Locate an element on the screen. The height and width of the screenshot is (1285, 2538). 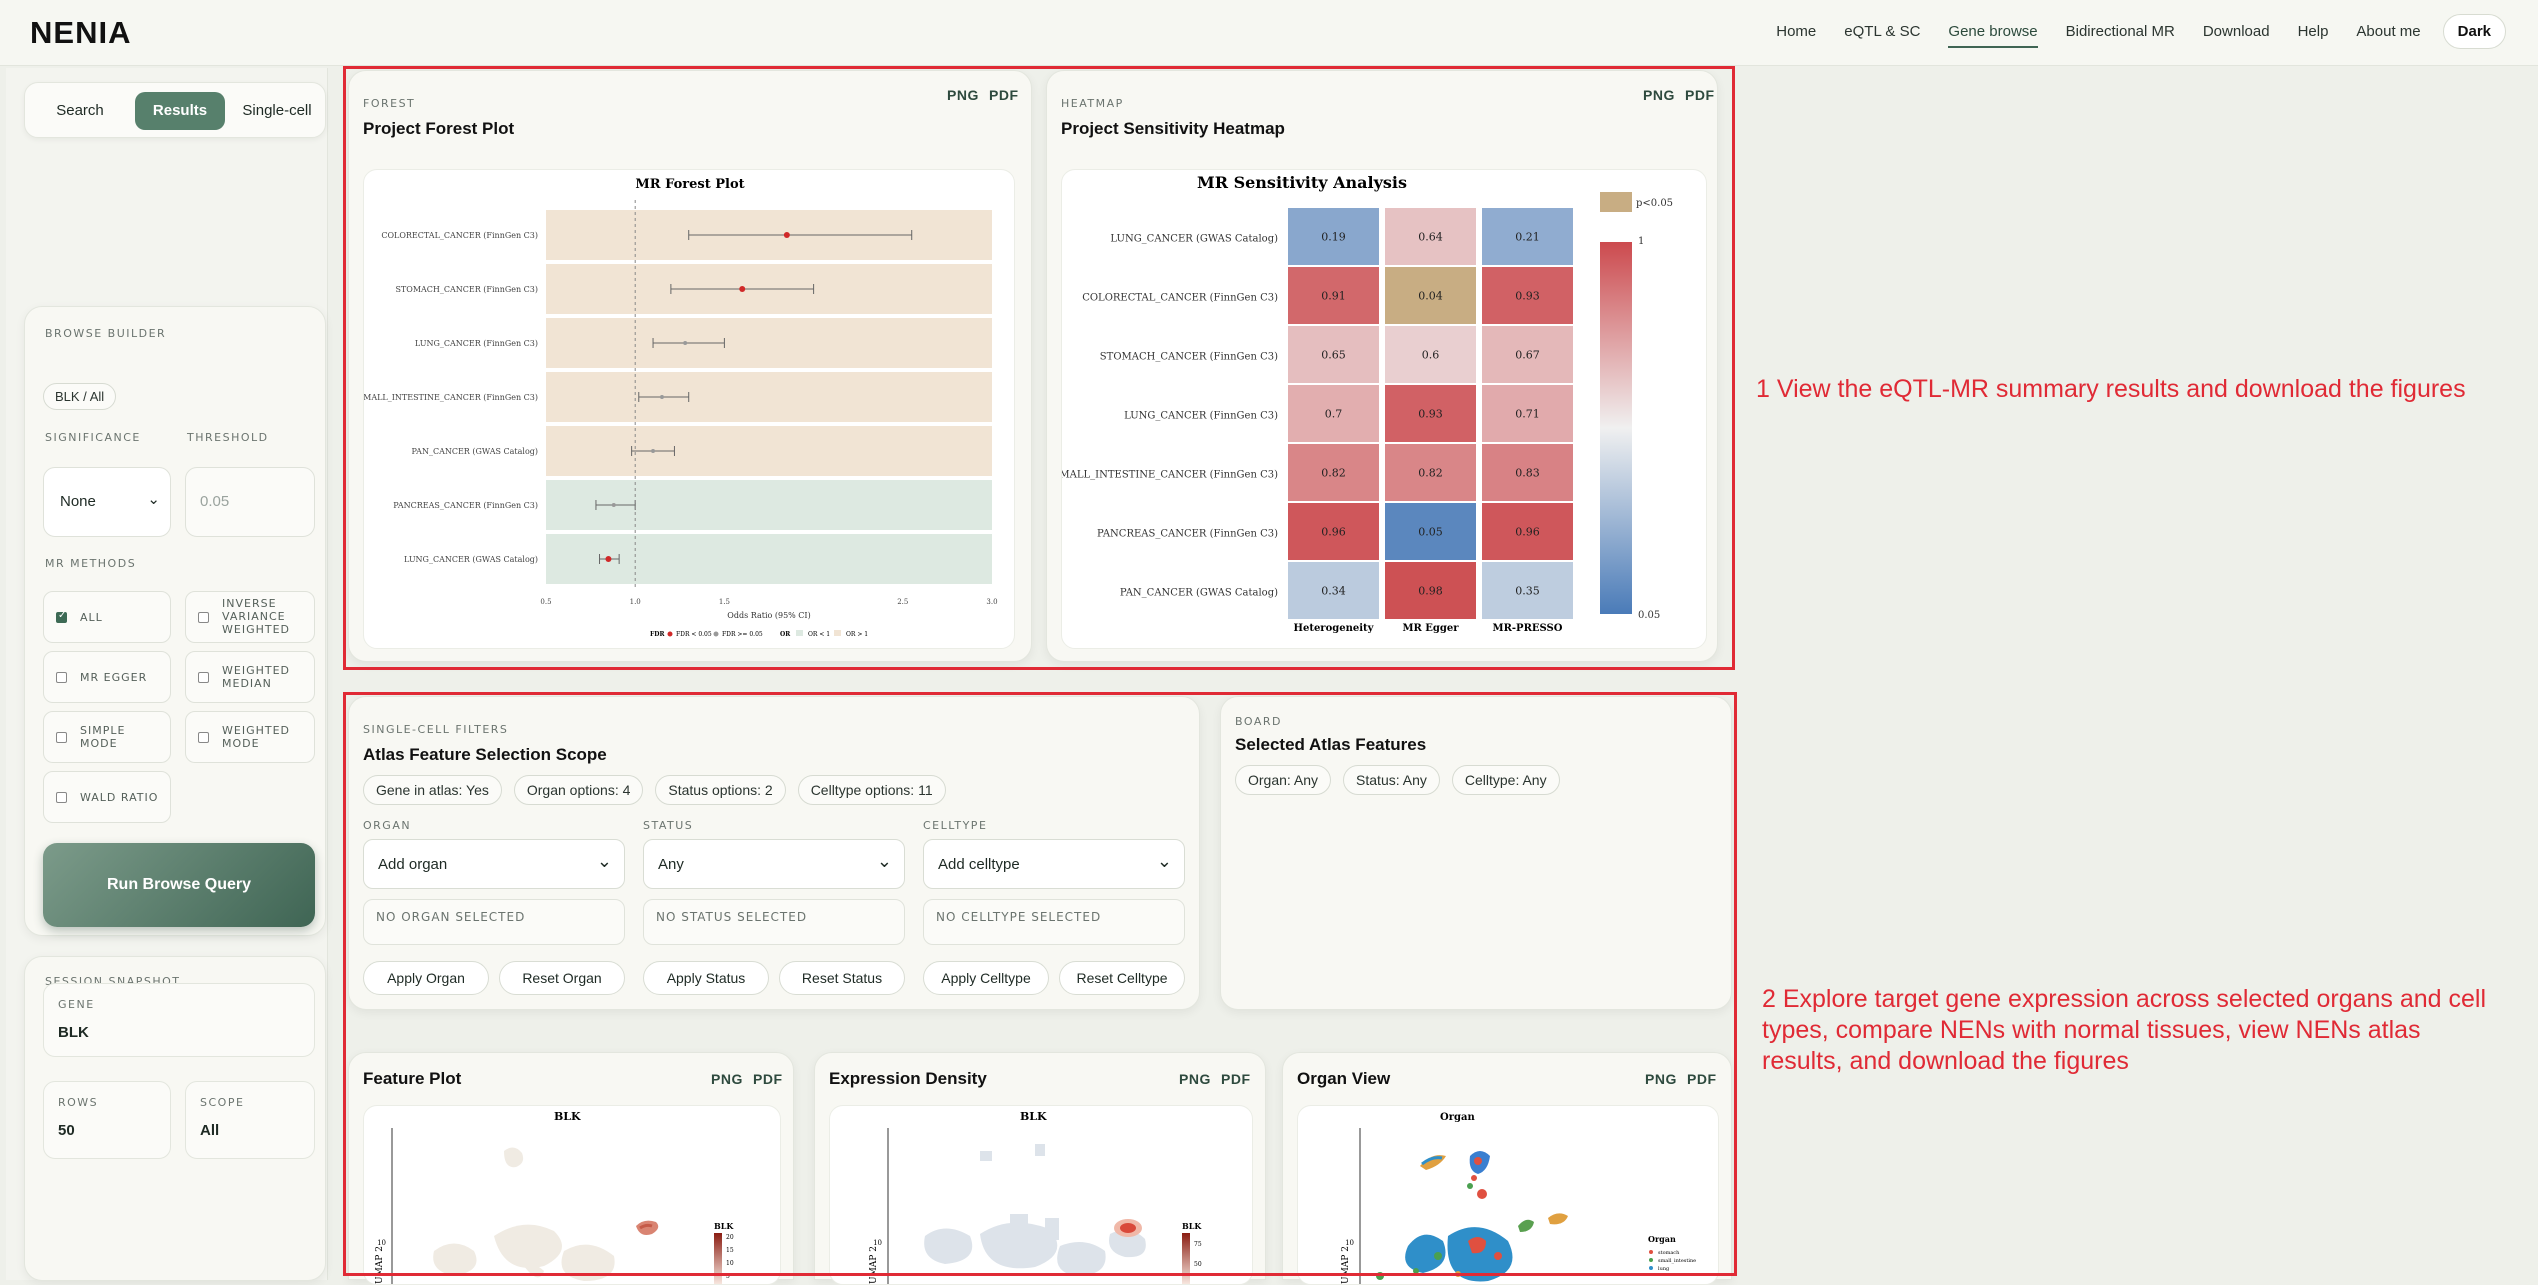
status-select: Any is located at coordinates (774, 862).